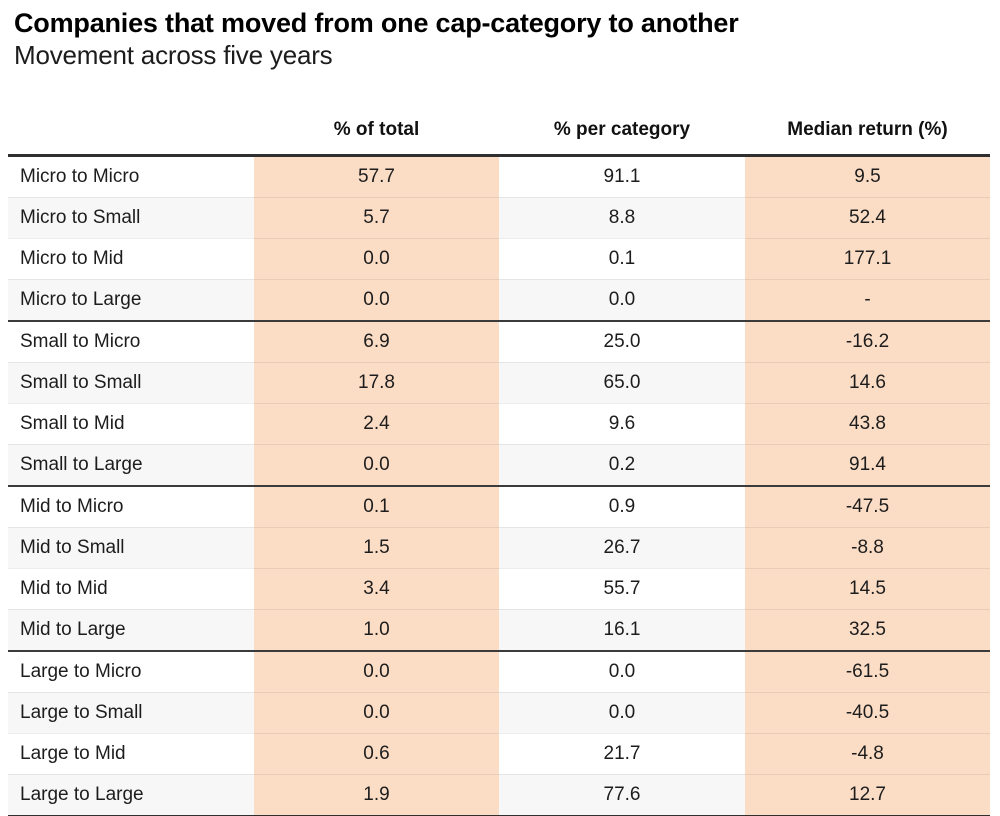 This screenshot has height=816, width=1000. I want to click on cell-median-return: -47.5, so click(867, 506).